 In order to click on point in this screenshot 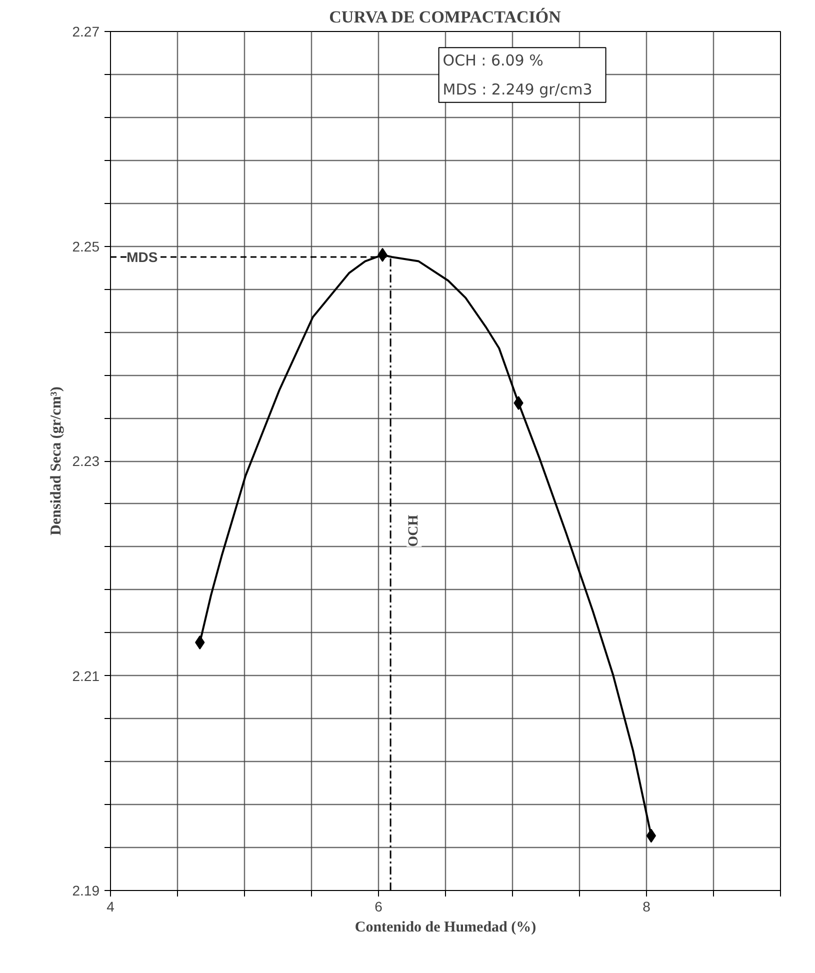, I will do `click(651, 835)`.